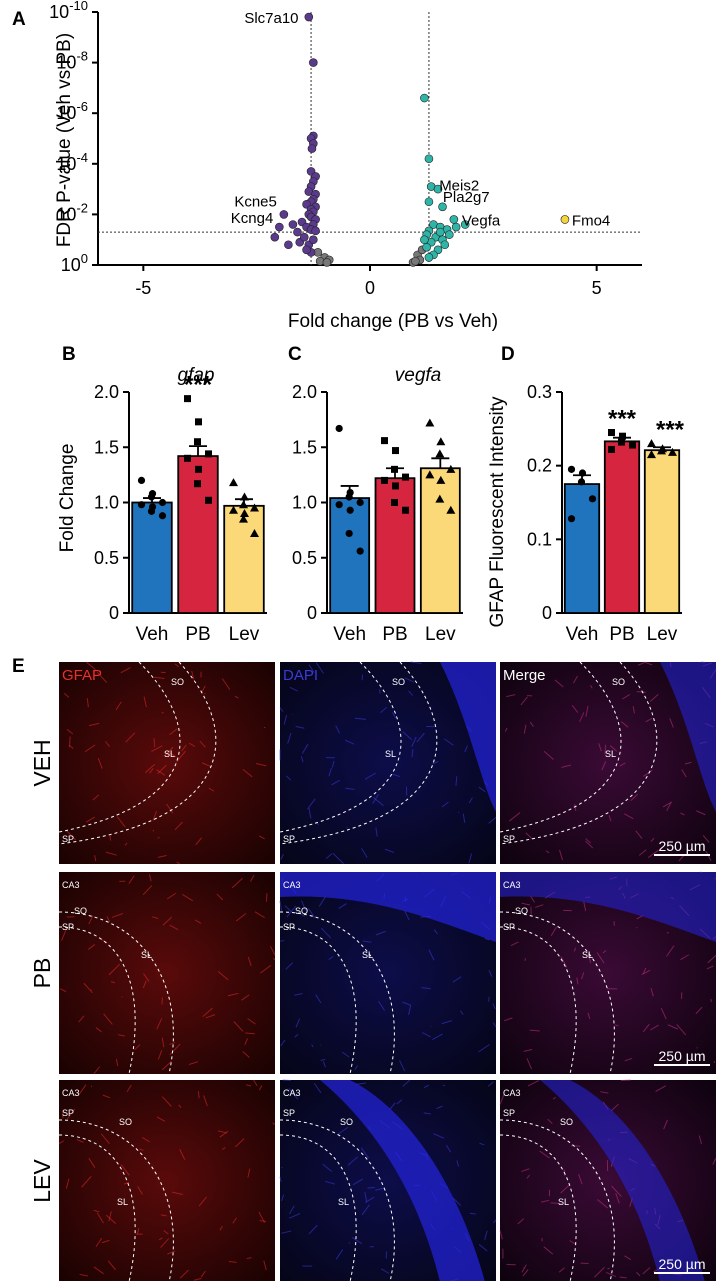 The height and width of the screenshot is (1281, 720). I want to click on bar-c-title: vegfa, so click(418, 375).